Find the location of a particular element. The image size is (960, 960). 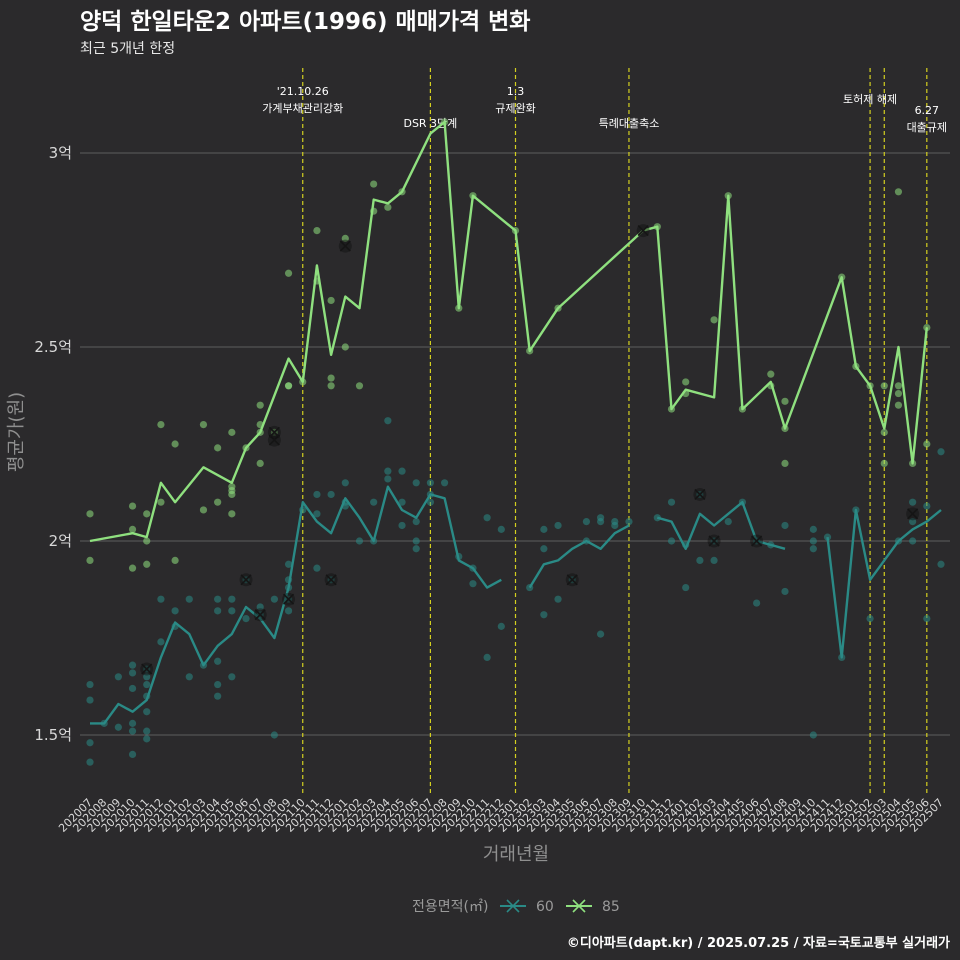

chart-subtitle: 최근 5개년 한정 is located at coordinates (127, 49).